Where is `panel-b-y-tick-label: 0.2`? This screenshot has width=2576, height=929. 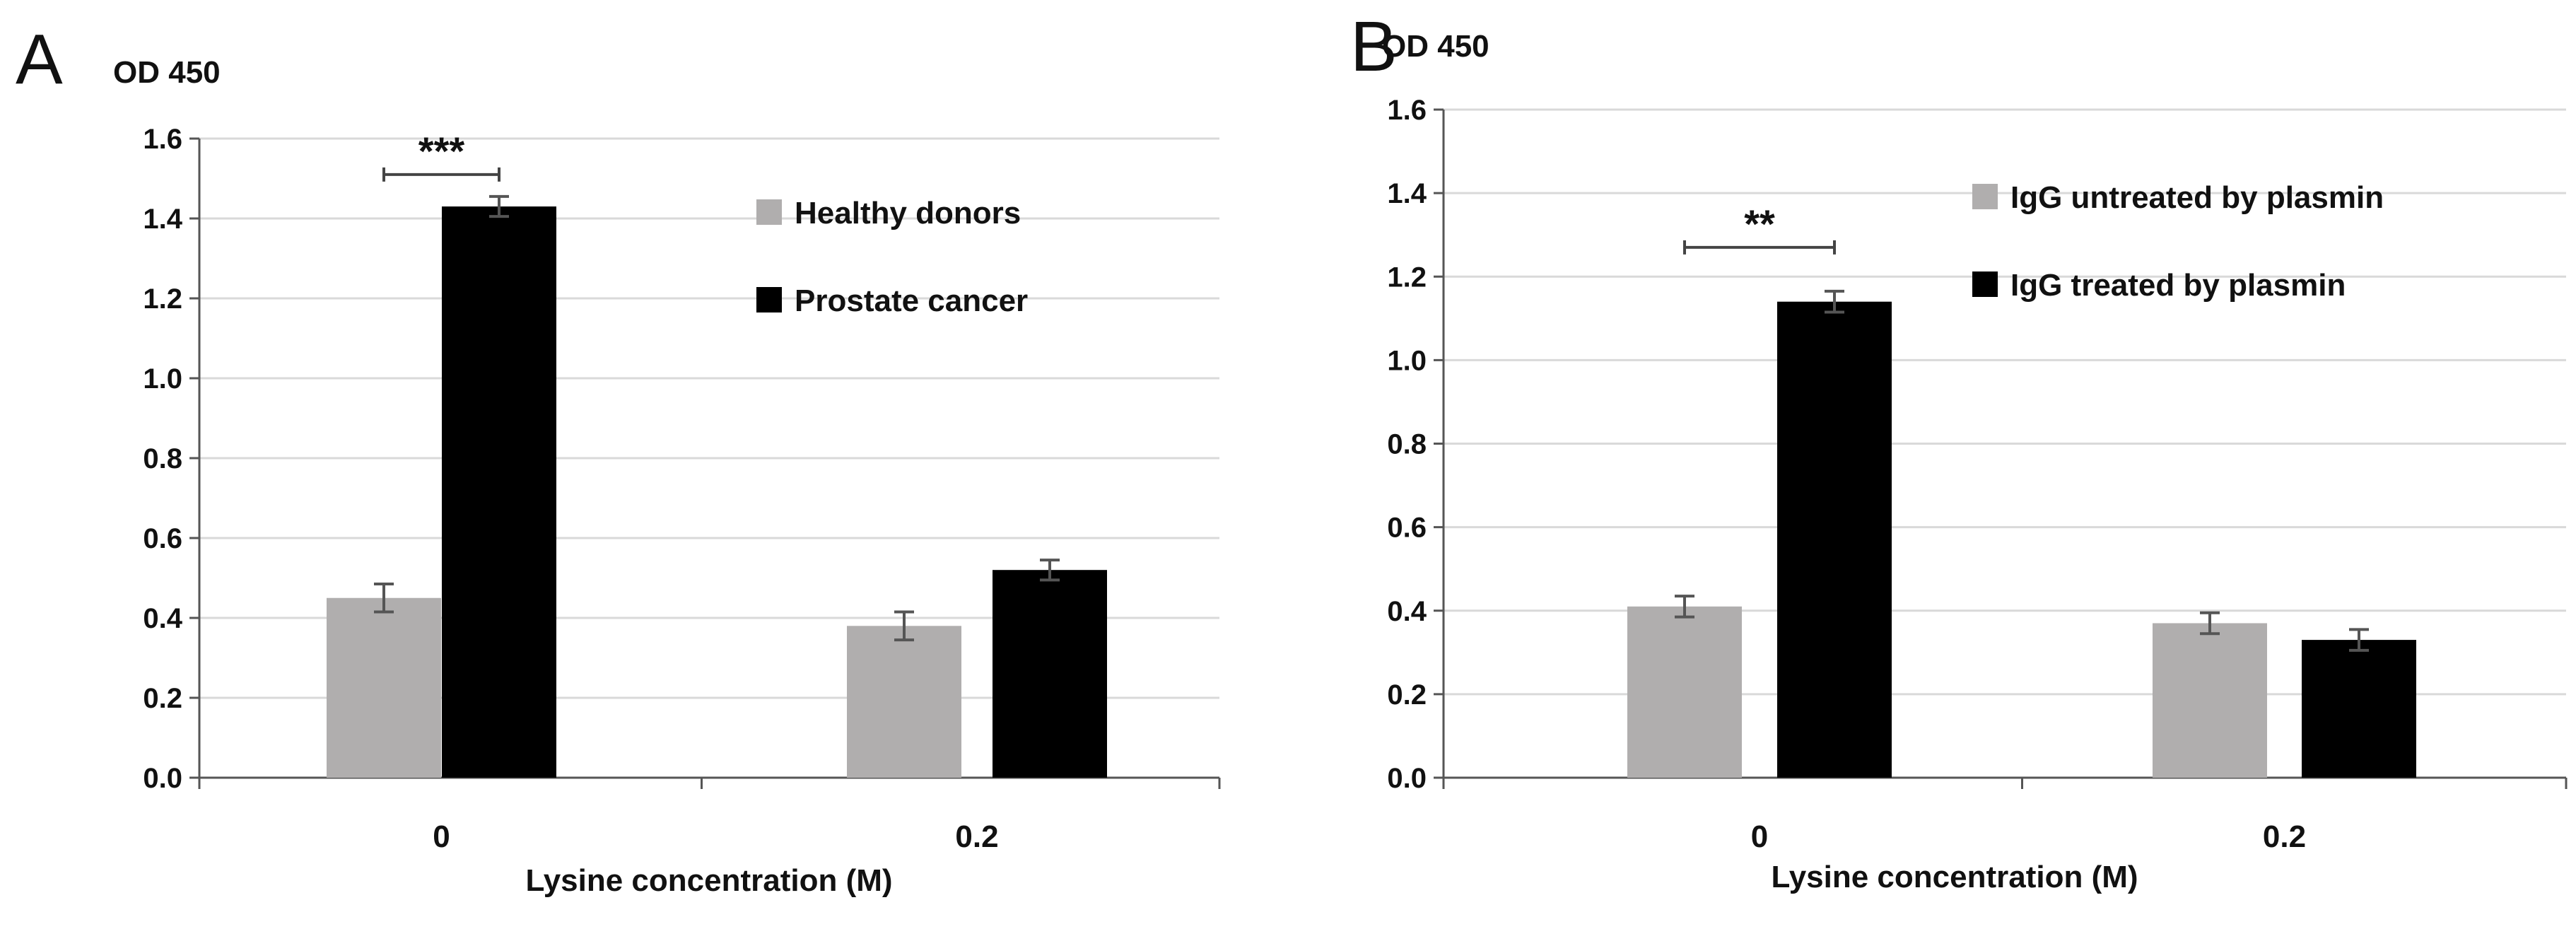
panel-b-y-tick-label: 0.2 is located at coordinates (1407, 695).